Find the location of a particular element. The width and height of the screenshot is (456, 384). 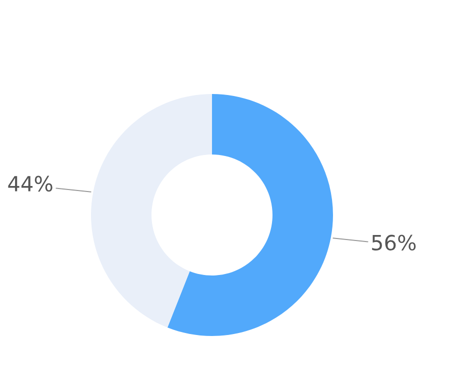

data-label: 56% is located at coordinates (394, 242).